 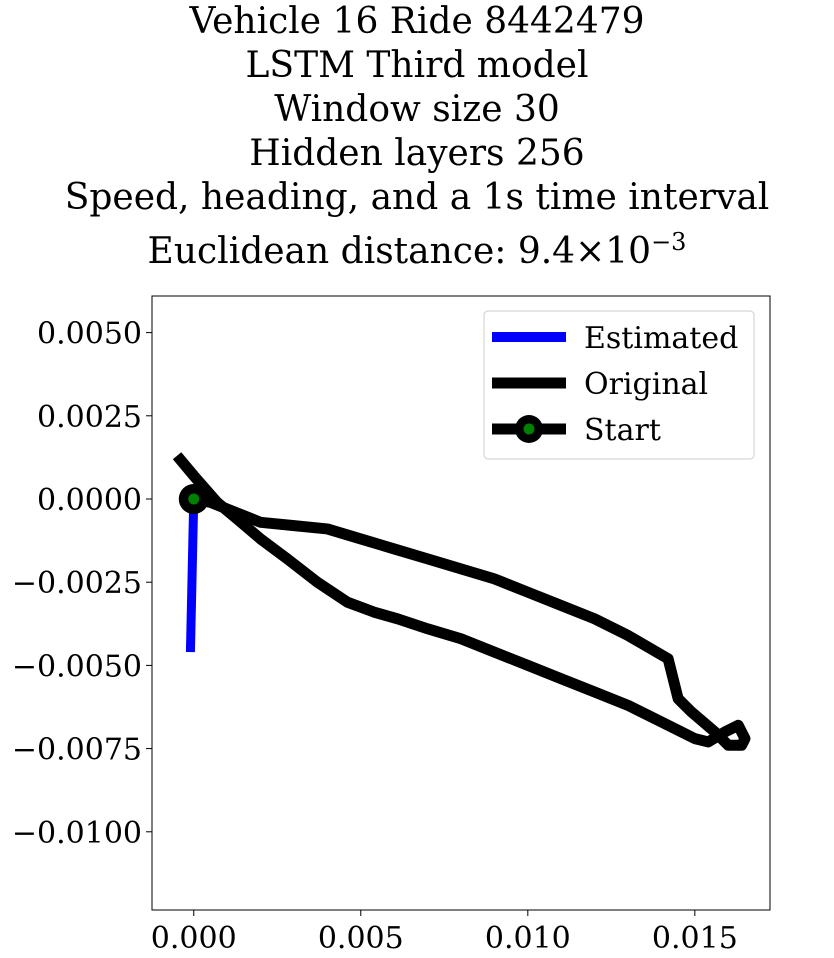 What do you see at coordinates (361, 938) in the screenshot?
I see `x-tick-label: 0.005` at bounding box center [361, 938].